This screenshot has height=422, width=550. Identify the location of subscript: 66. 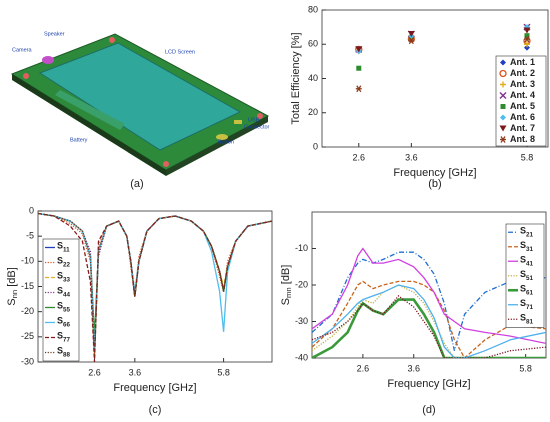
(67, 324).